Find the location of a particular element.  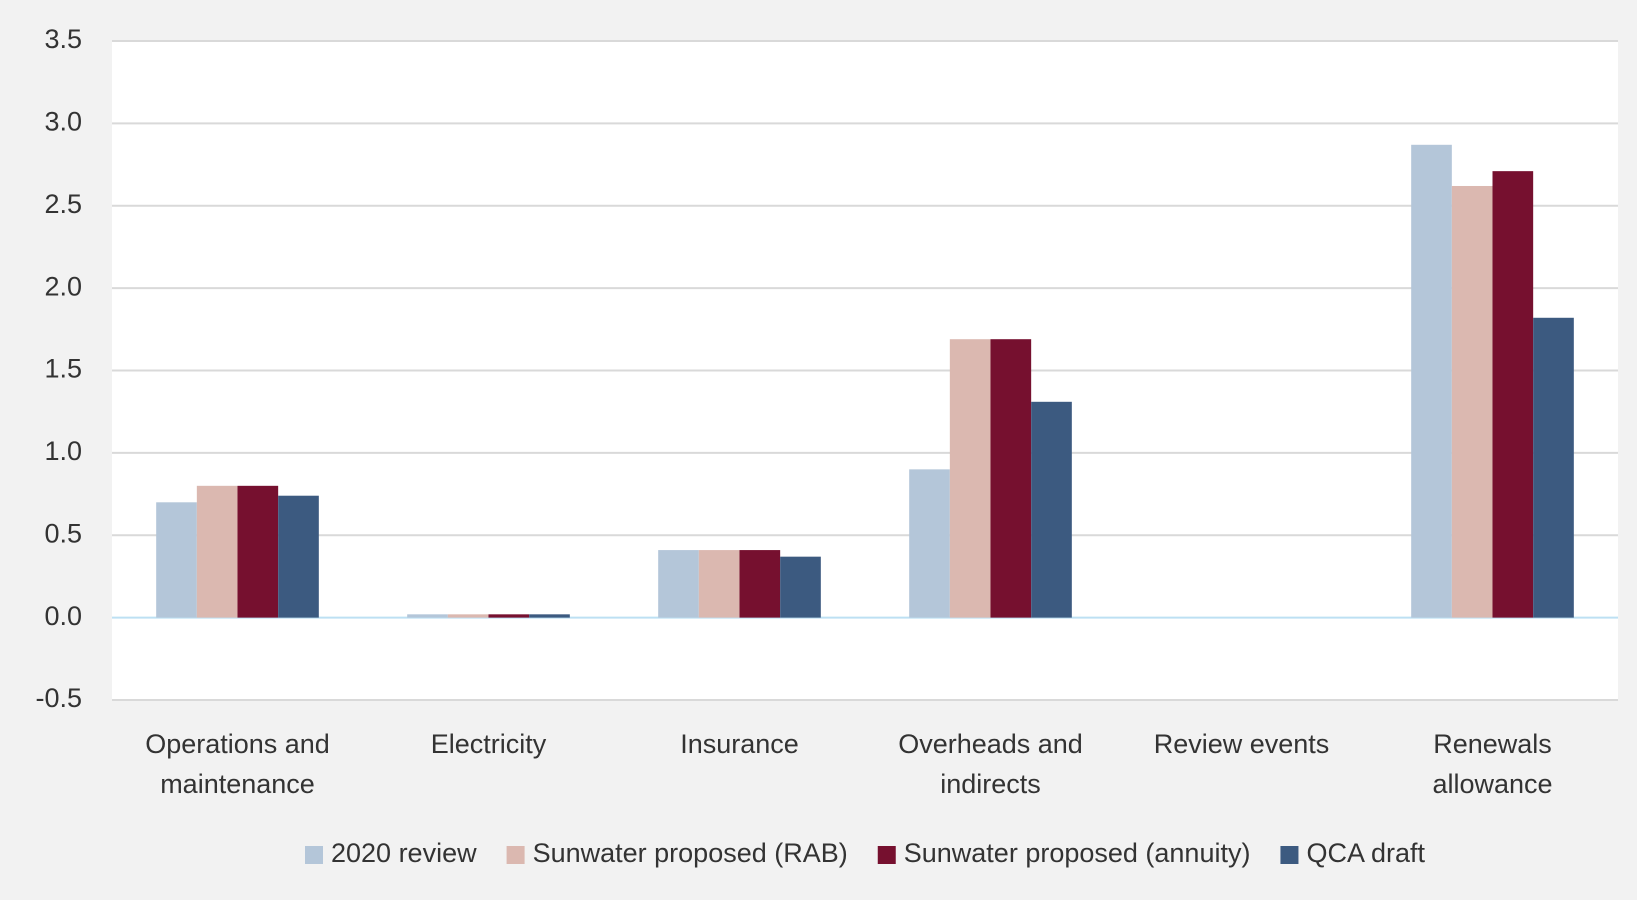

y-tick-label: 1.5 is located at coordinates (63, 369).